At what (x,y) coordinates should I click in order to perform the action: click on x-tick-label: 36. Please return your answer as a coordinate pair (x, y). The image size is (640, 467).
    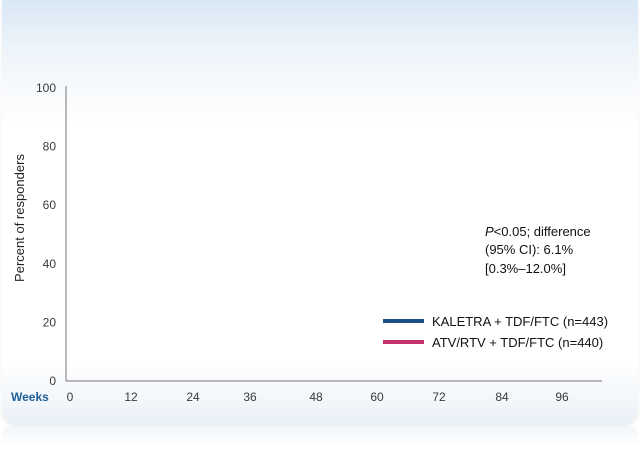
    Looking at the image, I should click on (250, 397).